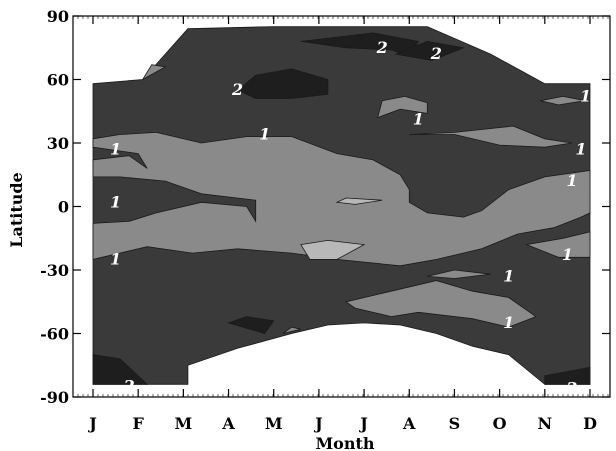 This screenshot has height=451, width=616. Describe the element at coordinates (571, 388) in the screenshot. I see `contour-label-15: 2` at that location.